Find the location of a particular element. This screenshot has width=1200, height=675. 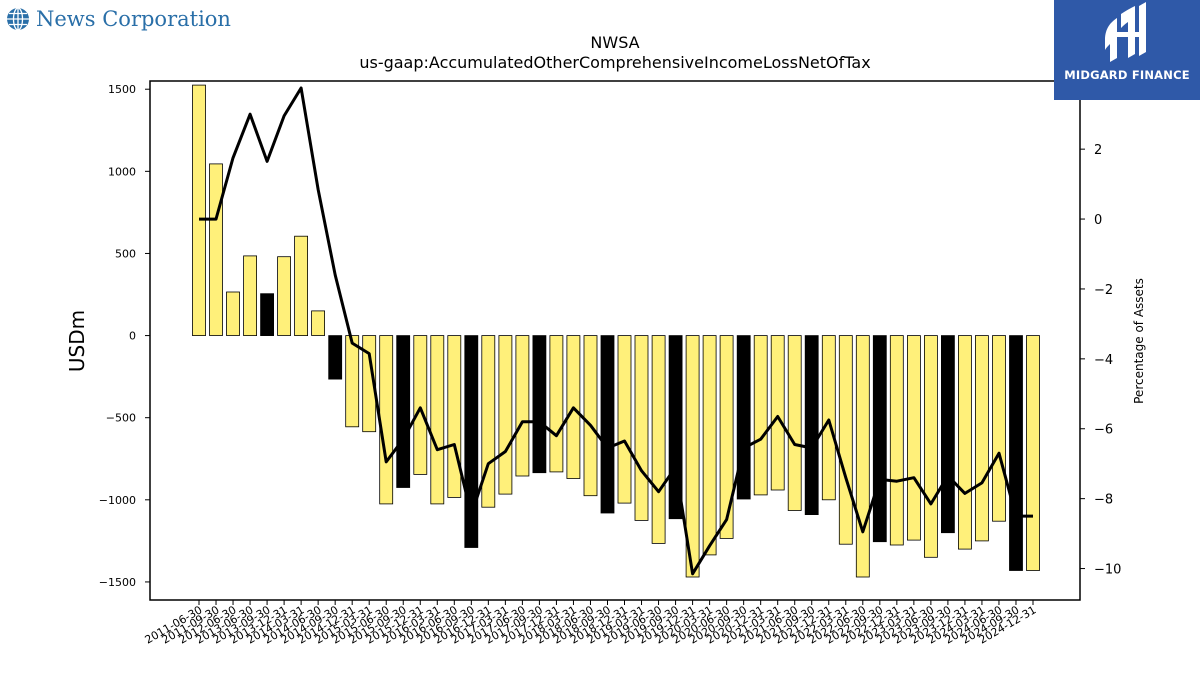

y2-tick-label: 2 is located at coordinates (1098, 150).